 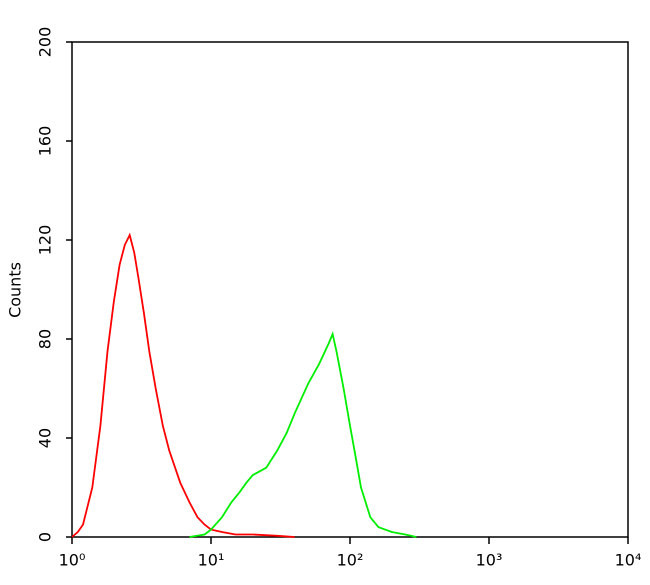 I want to click on x-tick-label: 10⁰, so click(x=72, y=560).